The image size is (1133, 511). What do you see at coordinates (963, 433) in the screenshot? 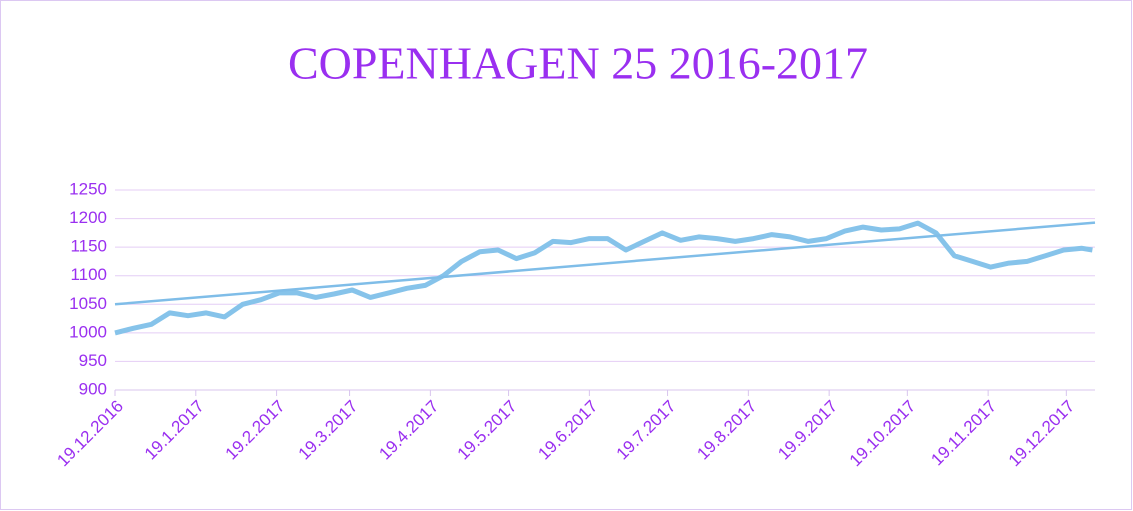
I see `x-tick-label: 19.11.2017` at bounding box center [963, 433].